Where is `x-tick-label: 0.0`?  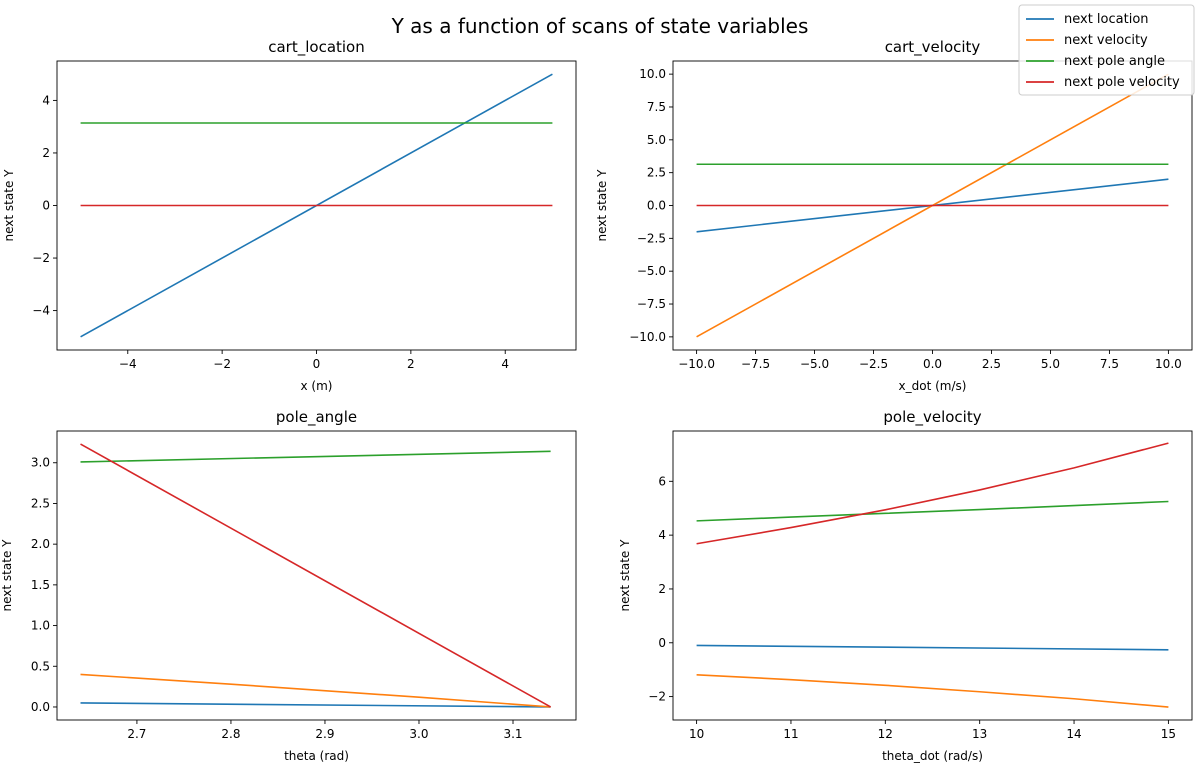
x-tick-label: 0.0 is located at coordinates (932, 364).